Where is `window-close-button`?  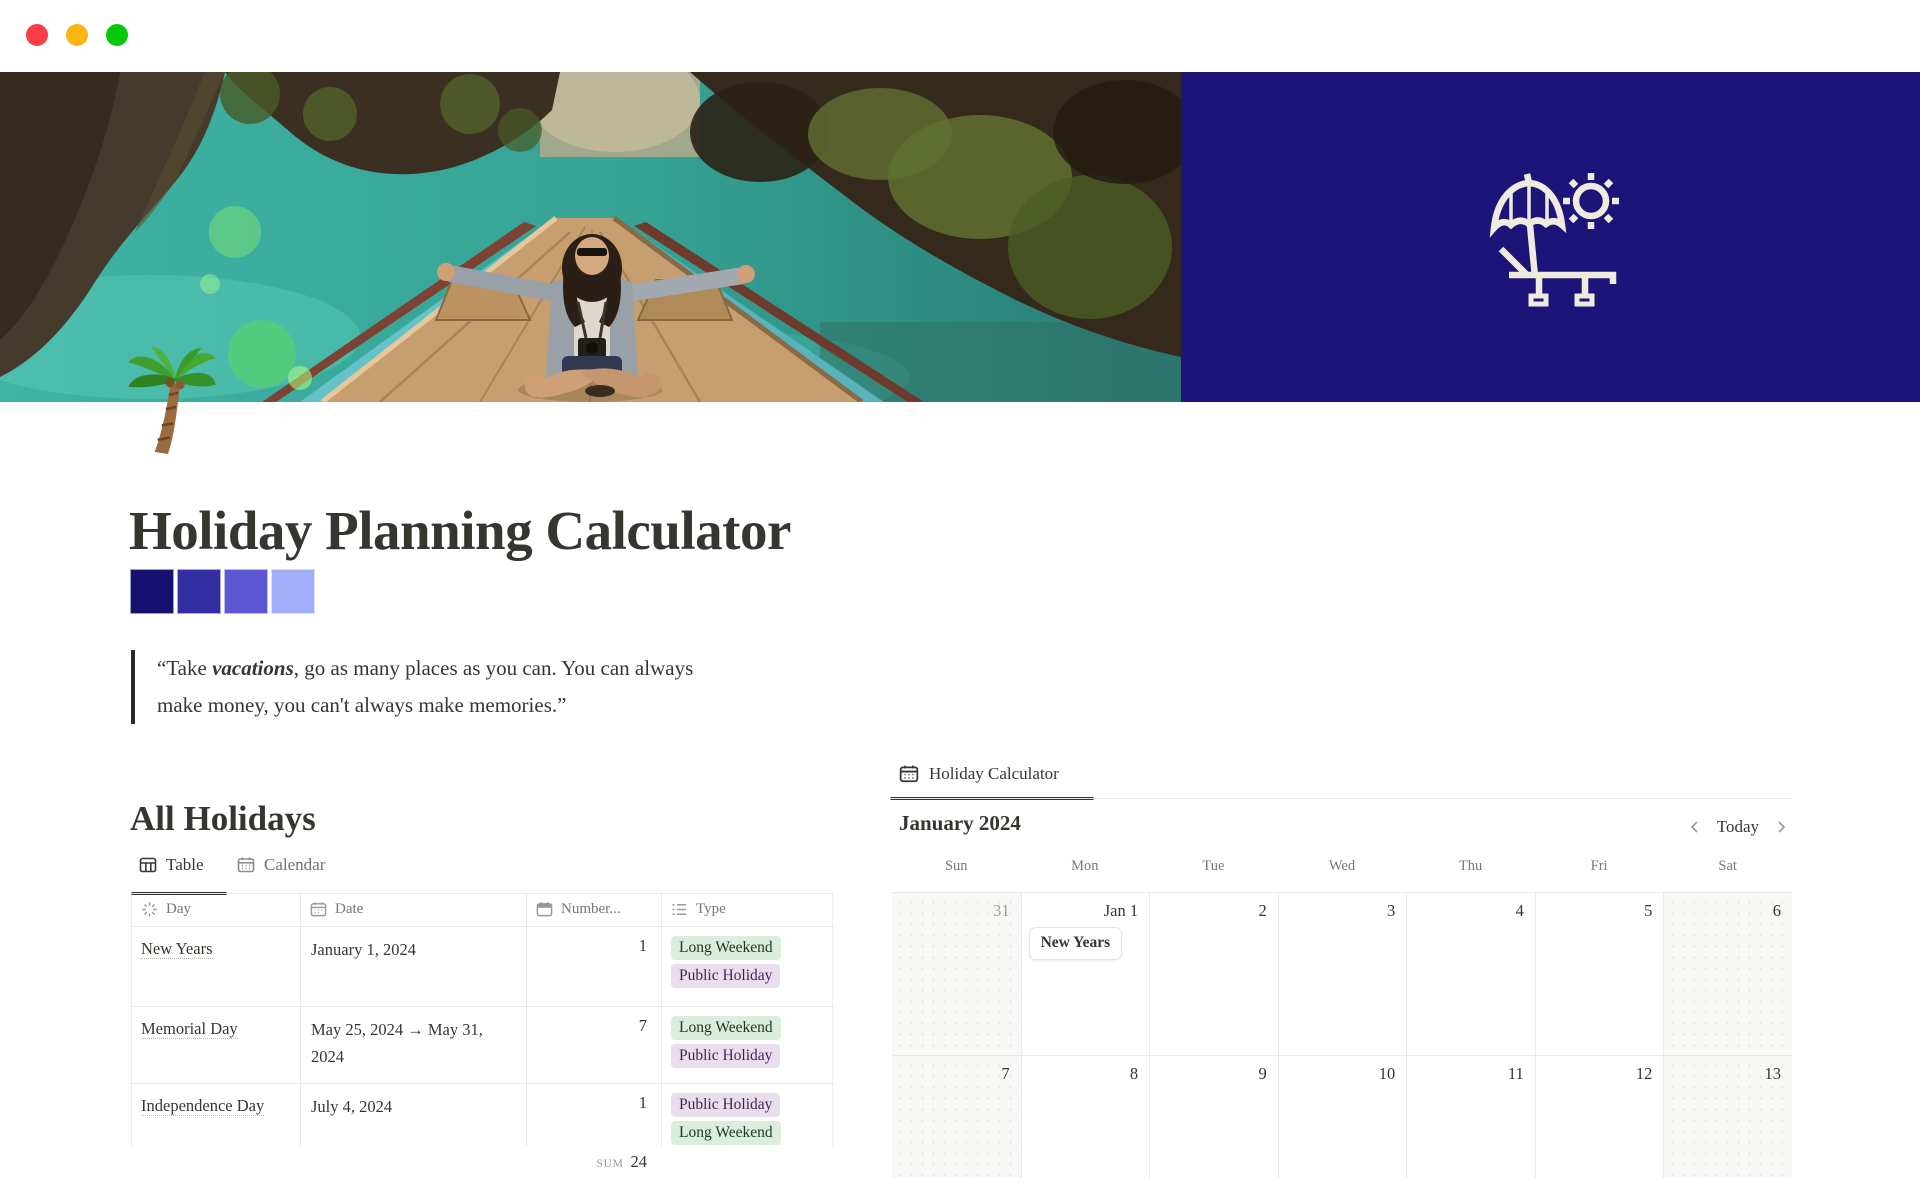
window-close-button is located at coordinates (37, 35).